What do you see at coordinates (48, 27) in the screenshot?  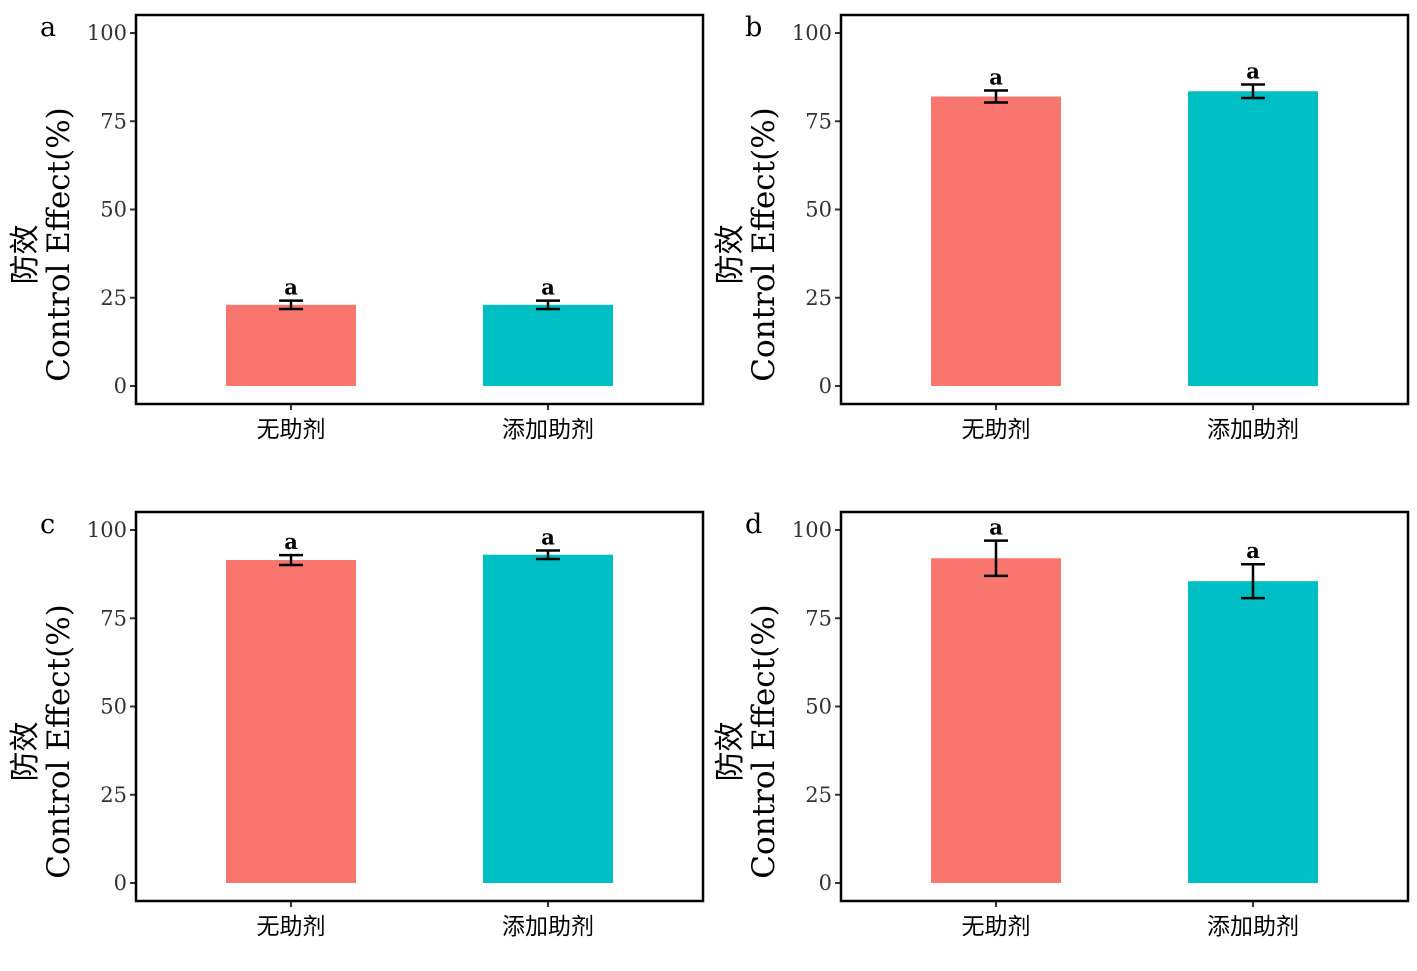 I see `panel-letter: a` at bounding box center [48, 27].